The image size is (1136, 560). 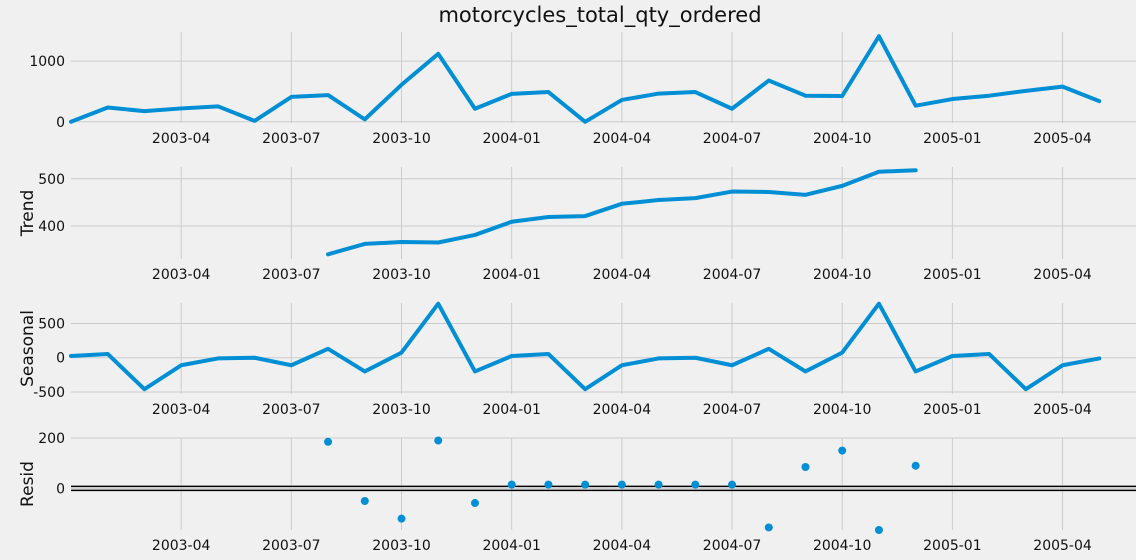 What do you see at coordinates (49, 393) in the screenshot?
I see `y-tick-label: -500` at bounding box center [49, 393].